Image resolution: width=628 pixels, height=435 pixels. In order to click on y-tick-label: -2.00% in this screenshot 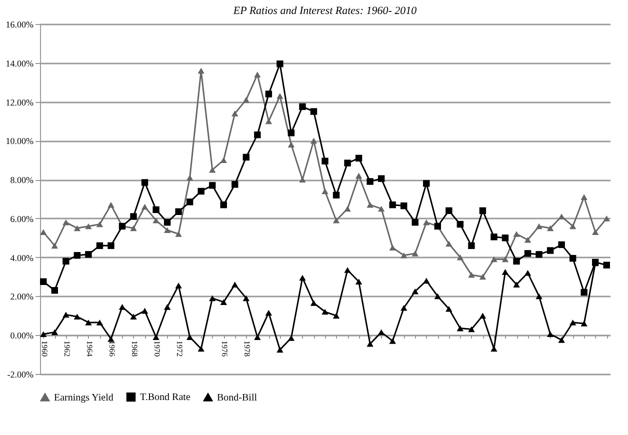, I will do `click(20, 375)`.